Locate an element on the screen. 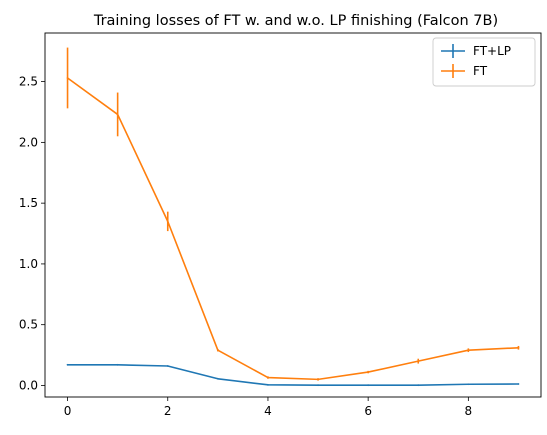  legend-label: FT is located at coordinates (480, 71).